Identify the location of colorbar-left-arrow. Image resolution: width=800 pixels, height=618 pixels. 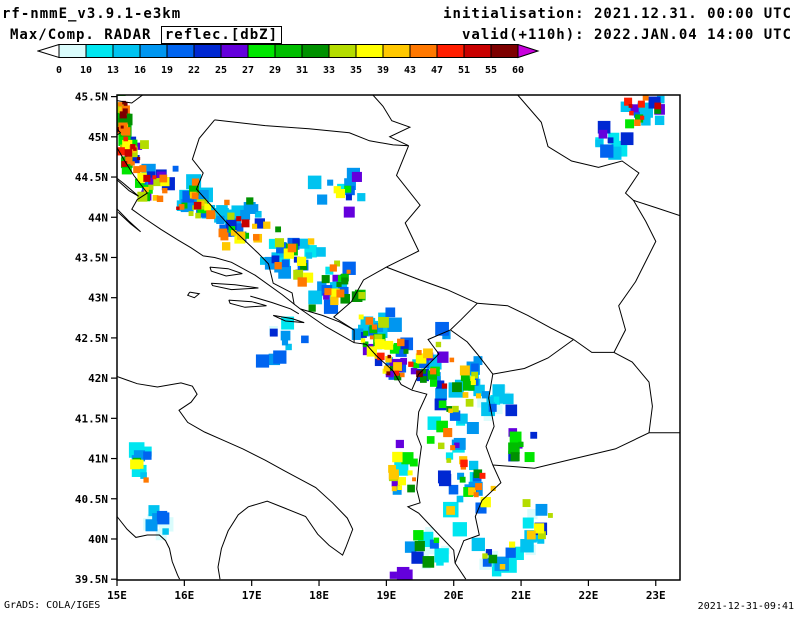
(48, 51).